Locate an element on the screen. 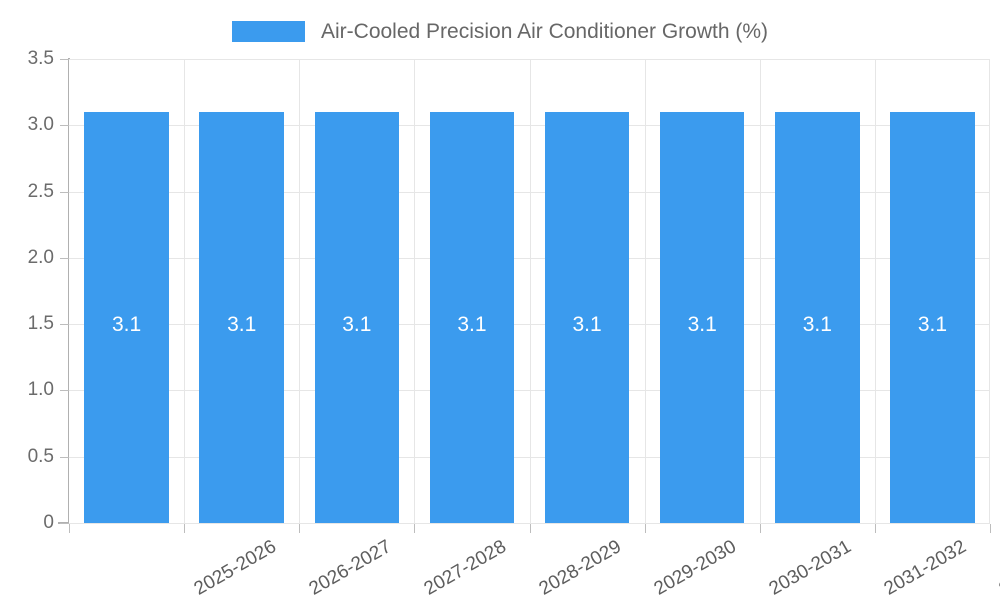 This screenshot has width=1000, height=600. y-tick-label: 1.0 is located at coordinates (40, 390).